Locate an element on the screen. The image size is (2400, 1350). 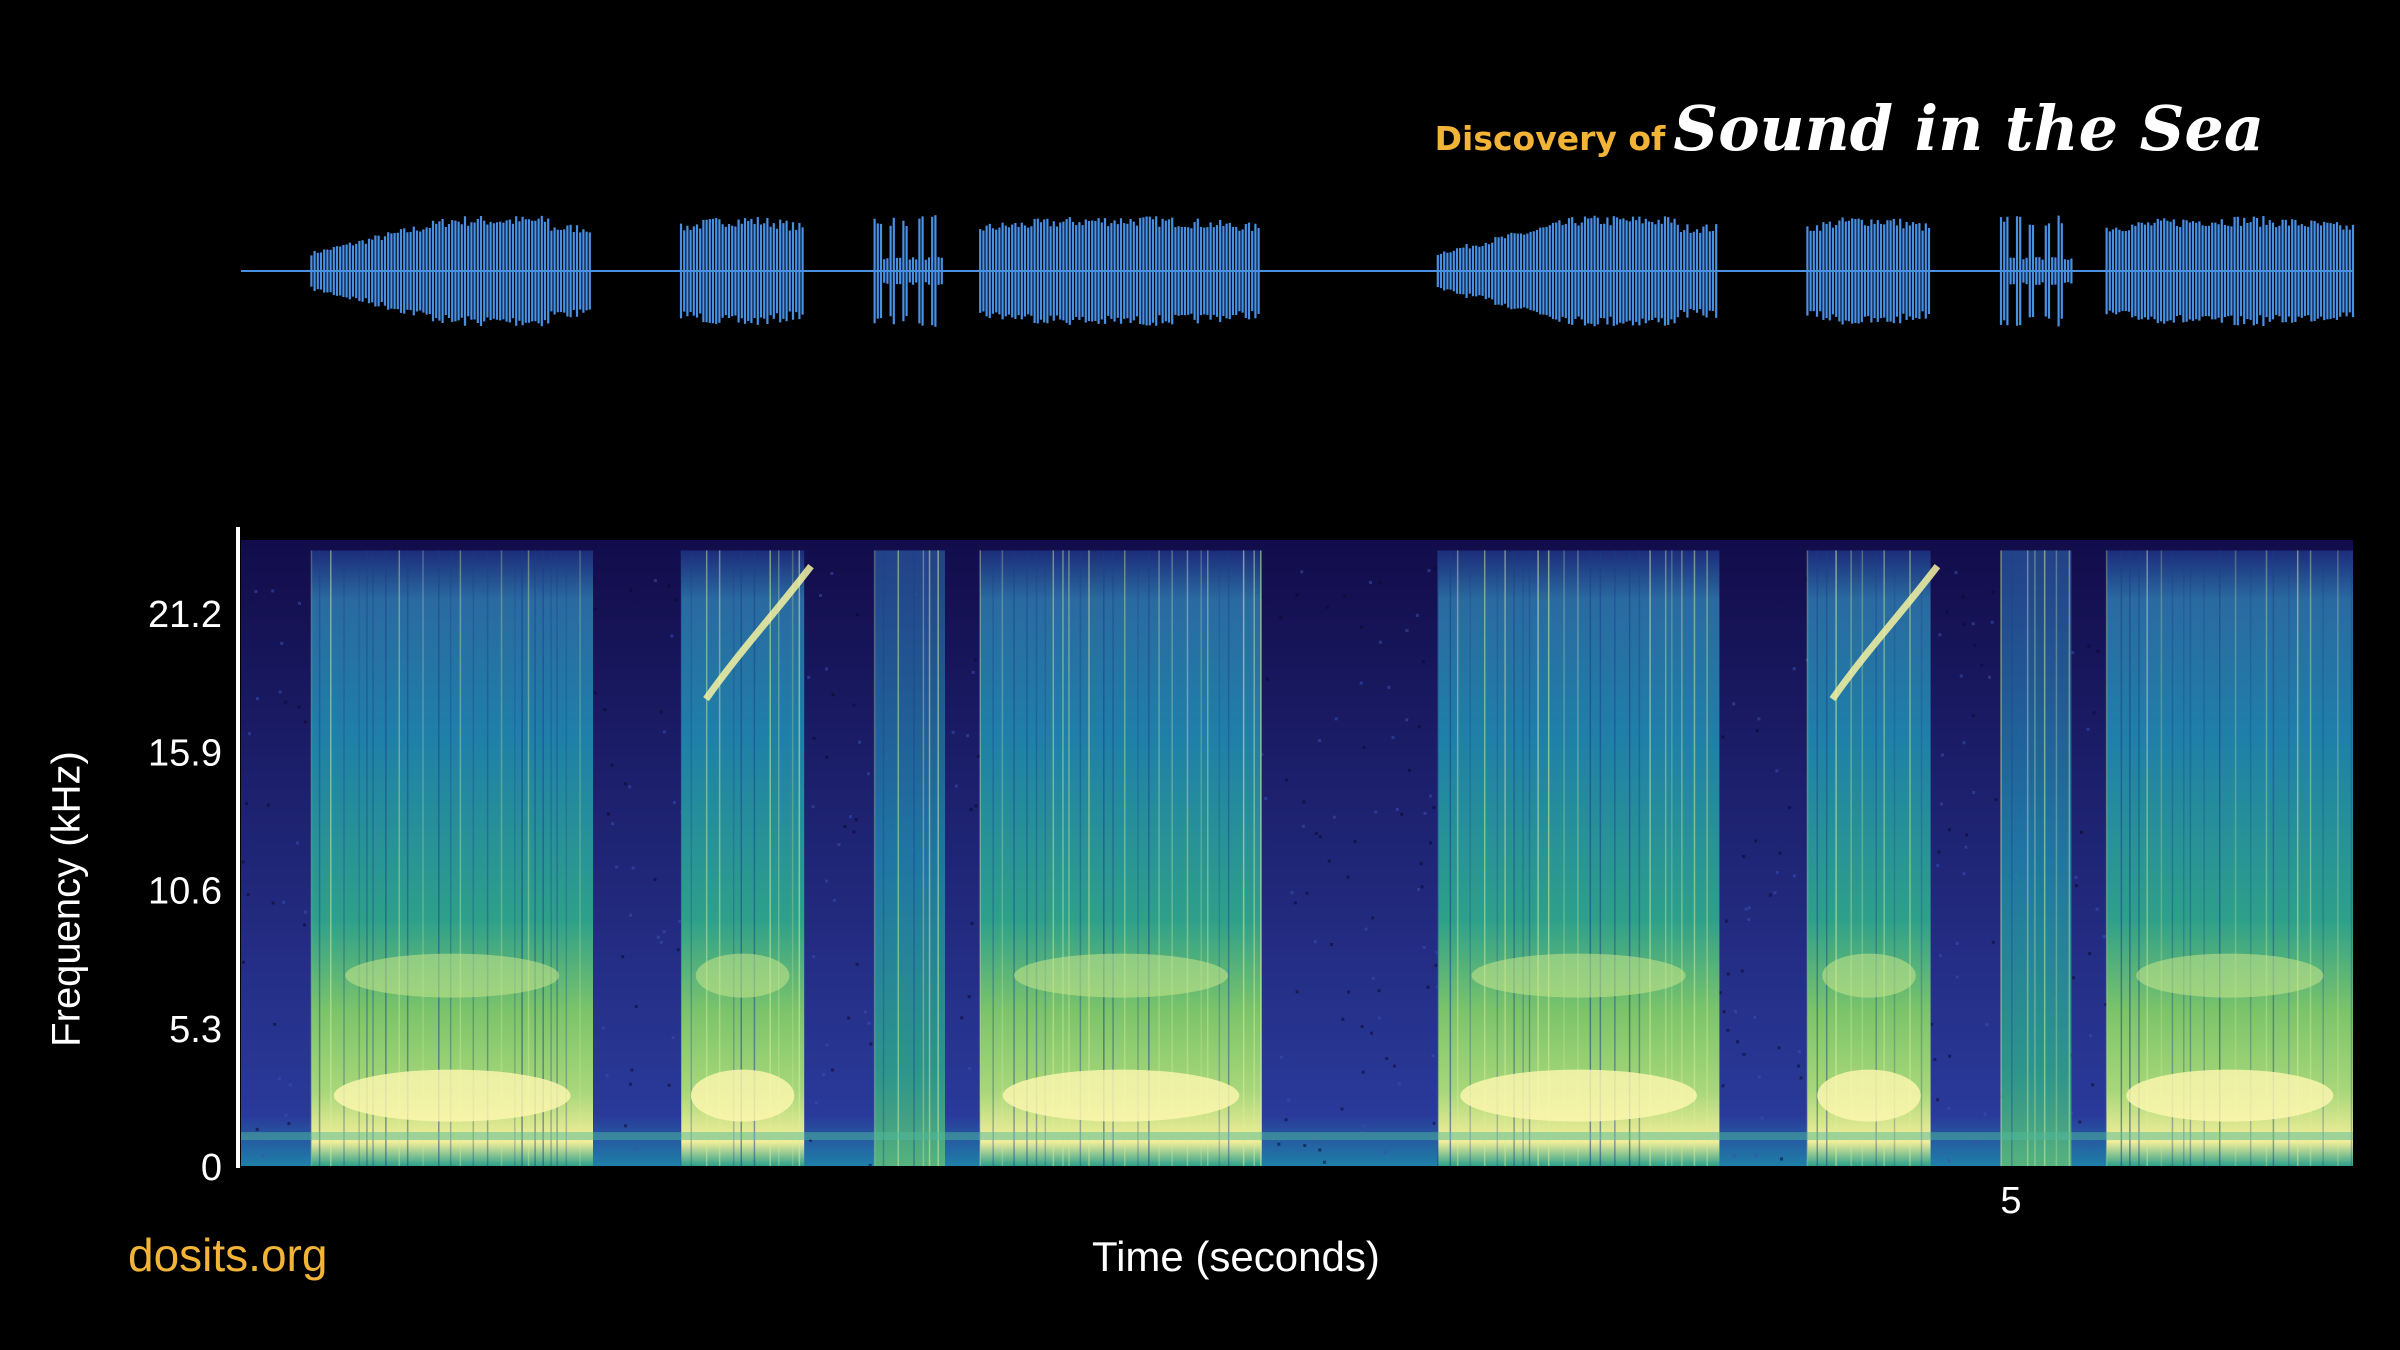
y-tick-label: 15.9 is located at coordinates (185, 753).